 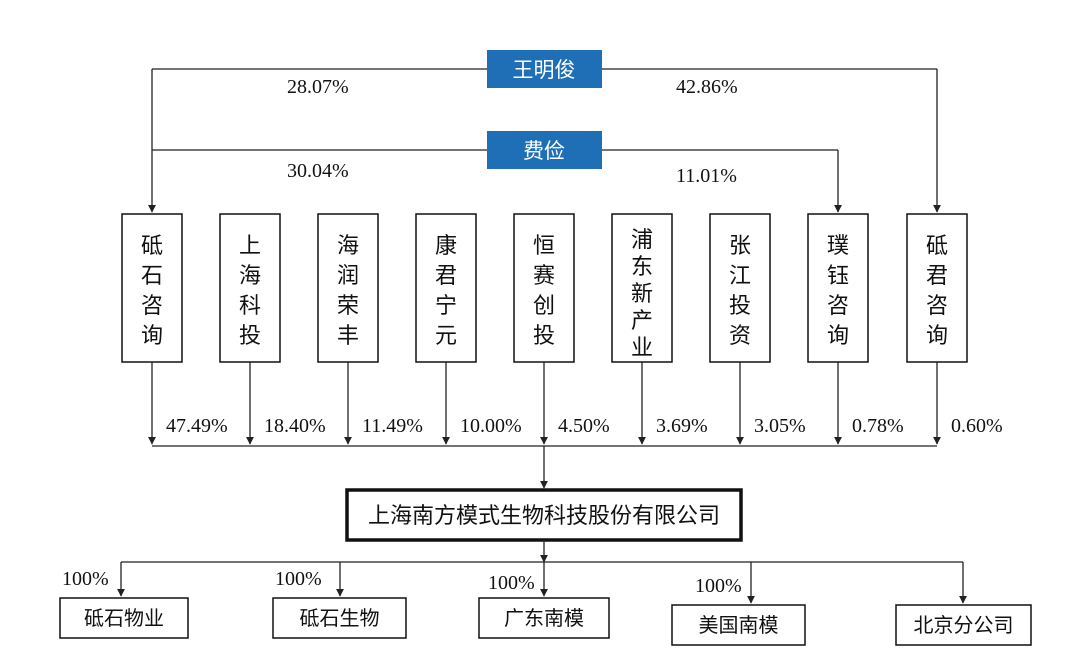 What do you see at coordinates (544, 306) in the screenshot?
I see `shareholder-name-char: 创` at bounding box center [544, 306].